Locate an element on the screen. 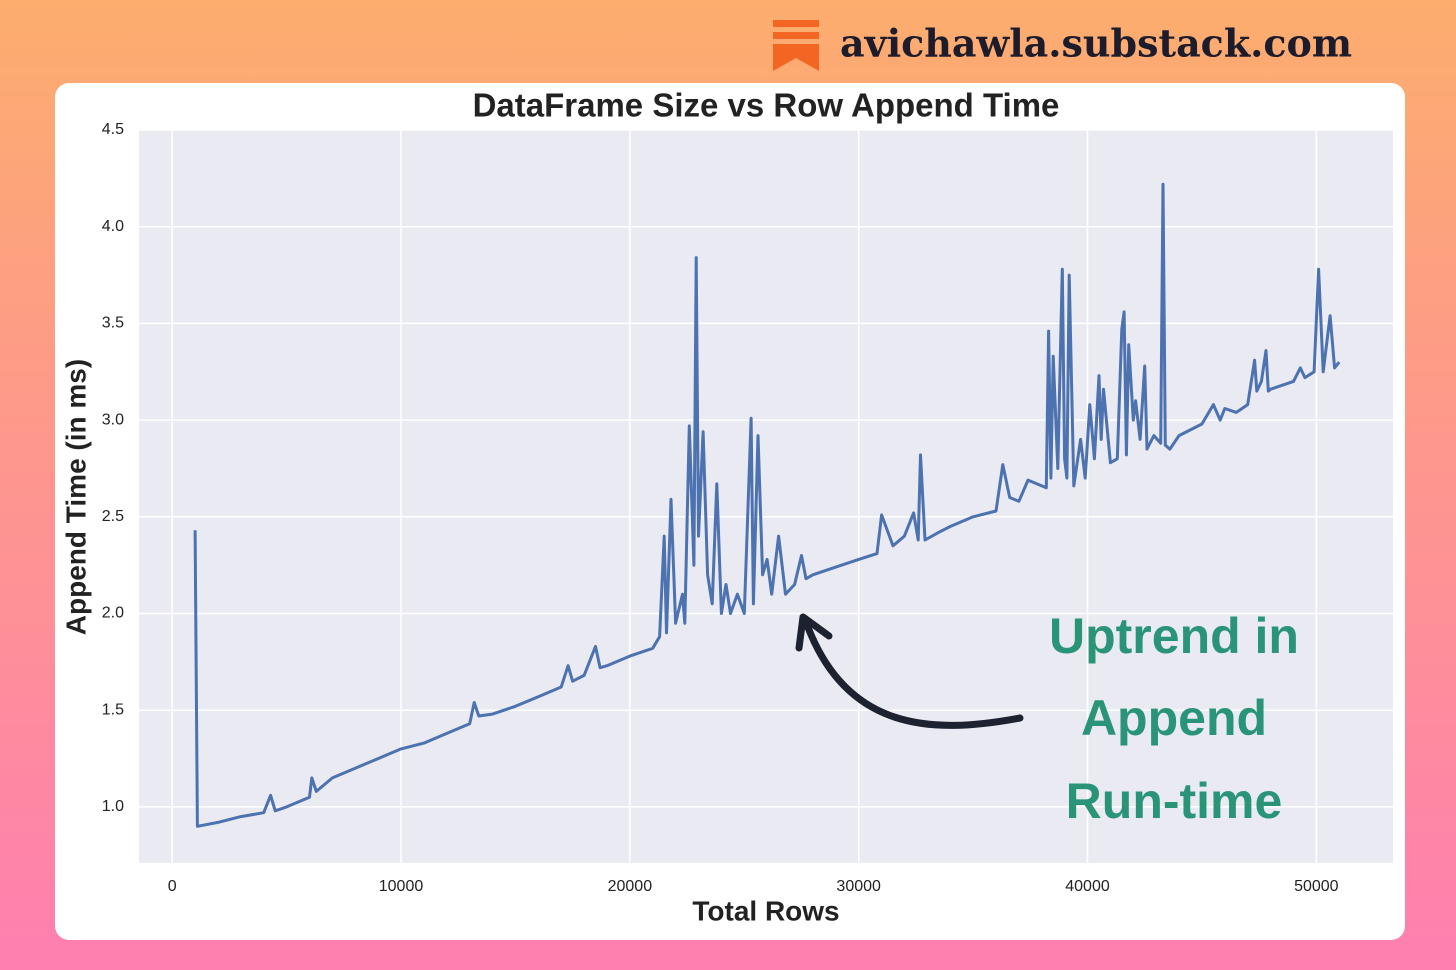 The image size is (1456, 970). x-tick-label: 40000 is located at coordinates (1087, 886).